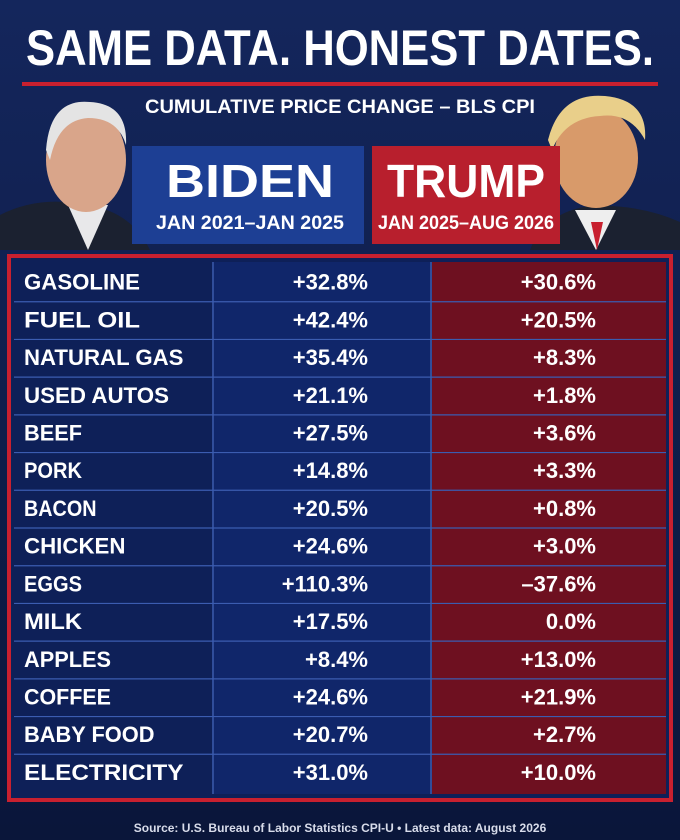 The width and height of the screenshot is (680, 840). I want to click on trump-value: +3.3%, so click(564, 470).